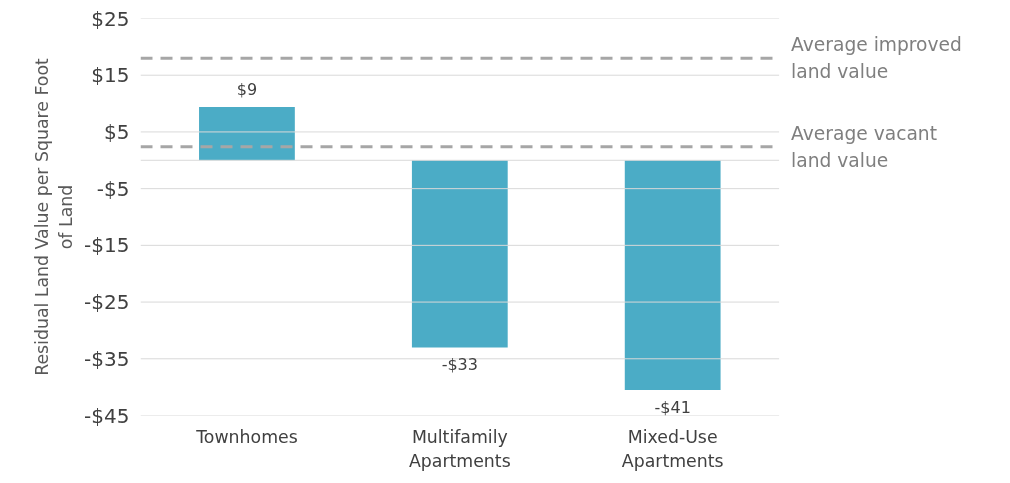  What do you see at coordinates (107, 302) in the screenshot?
I see `y-tick-label: -$25` at bounding box center [107, 302].